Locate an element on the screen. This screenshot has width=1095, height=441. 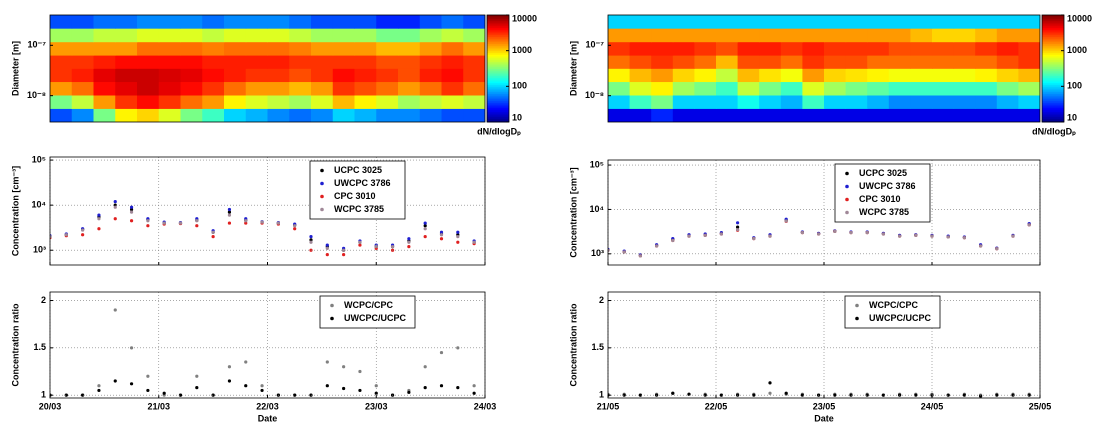
plot-area is located at coordinates (263, 352).